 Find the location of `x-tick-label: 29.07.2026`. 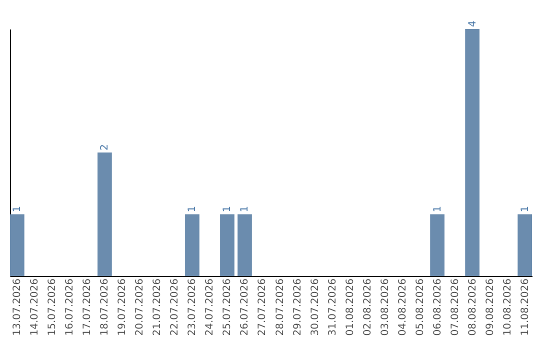

x-tick-label: 29.07.2026 is located at coordinates (298, 307).